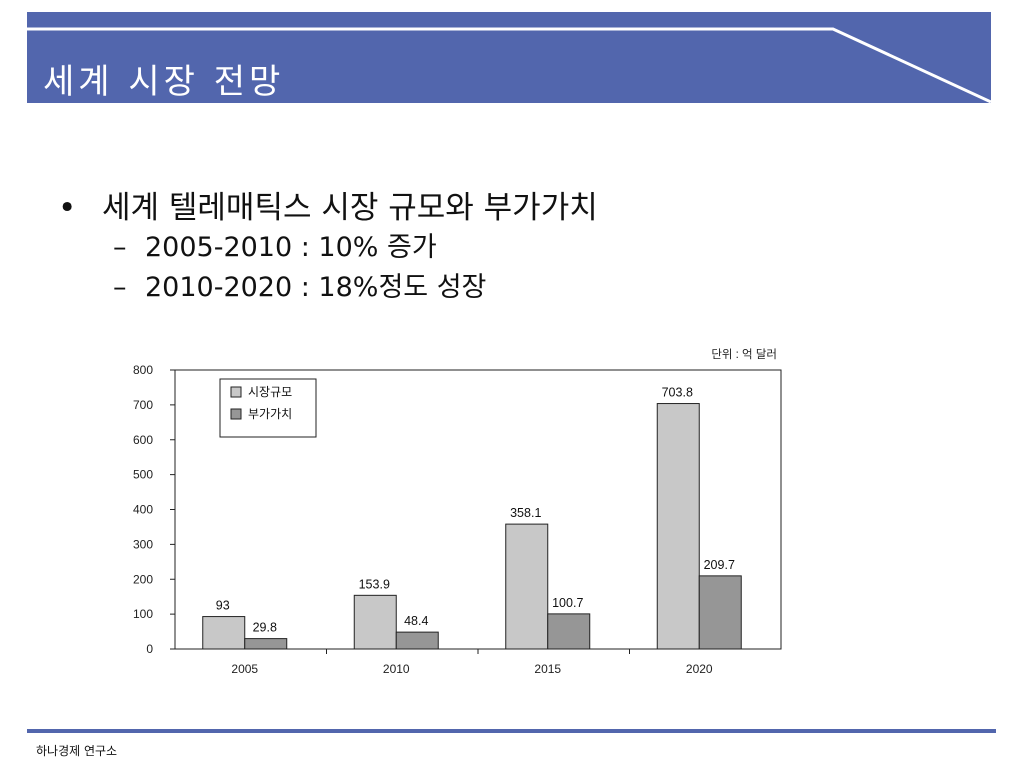 This screenshot has height=768, width=1024. What do you see at coordinates (265, 628) in the screenshot?
I see `bar-value-label: 29.8` at bounding box center [265, 628].